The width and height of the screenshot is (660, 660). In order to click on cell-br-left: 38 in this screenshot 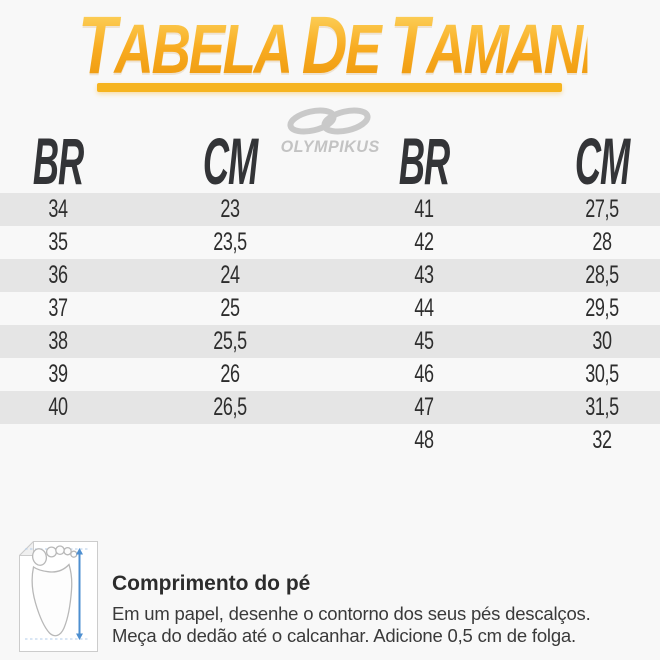, I will do `click(58, 341)`.